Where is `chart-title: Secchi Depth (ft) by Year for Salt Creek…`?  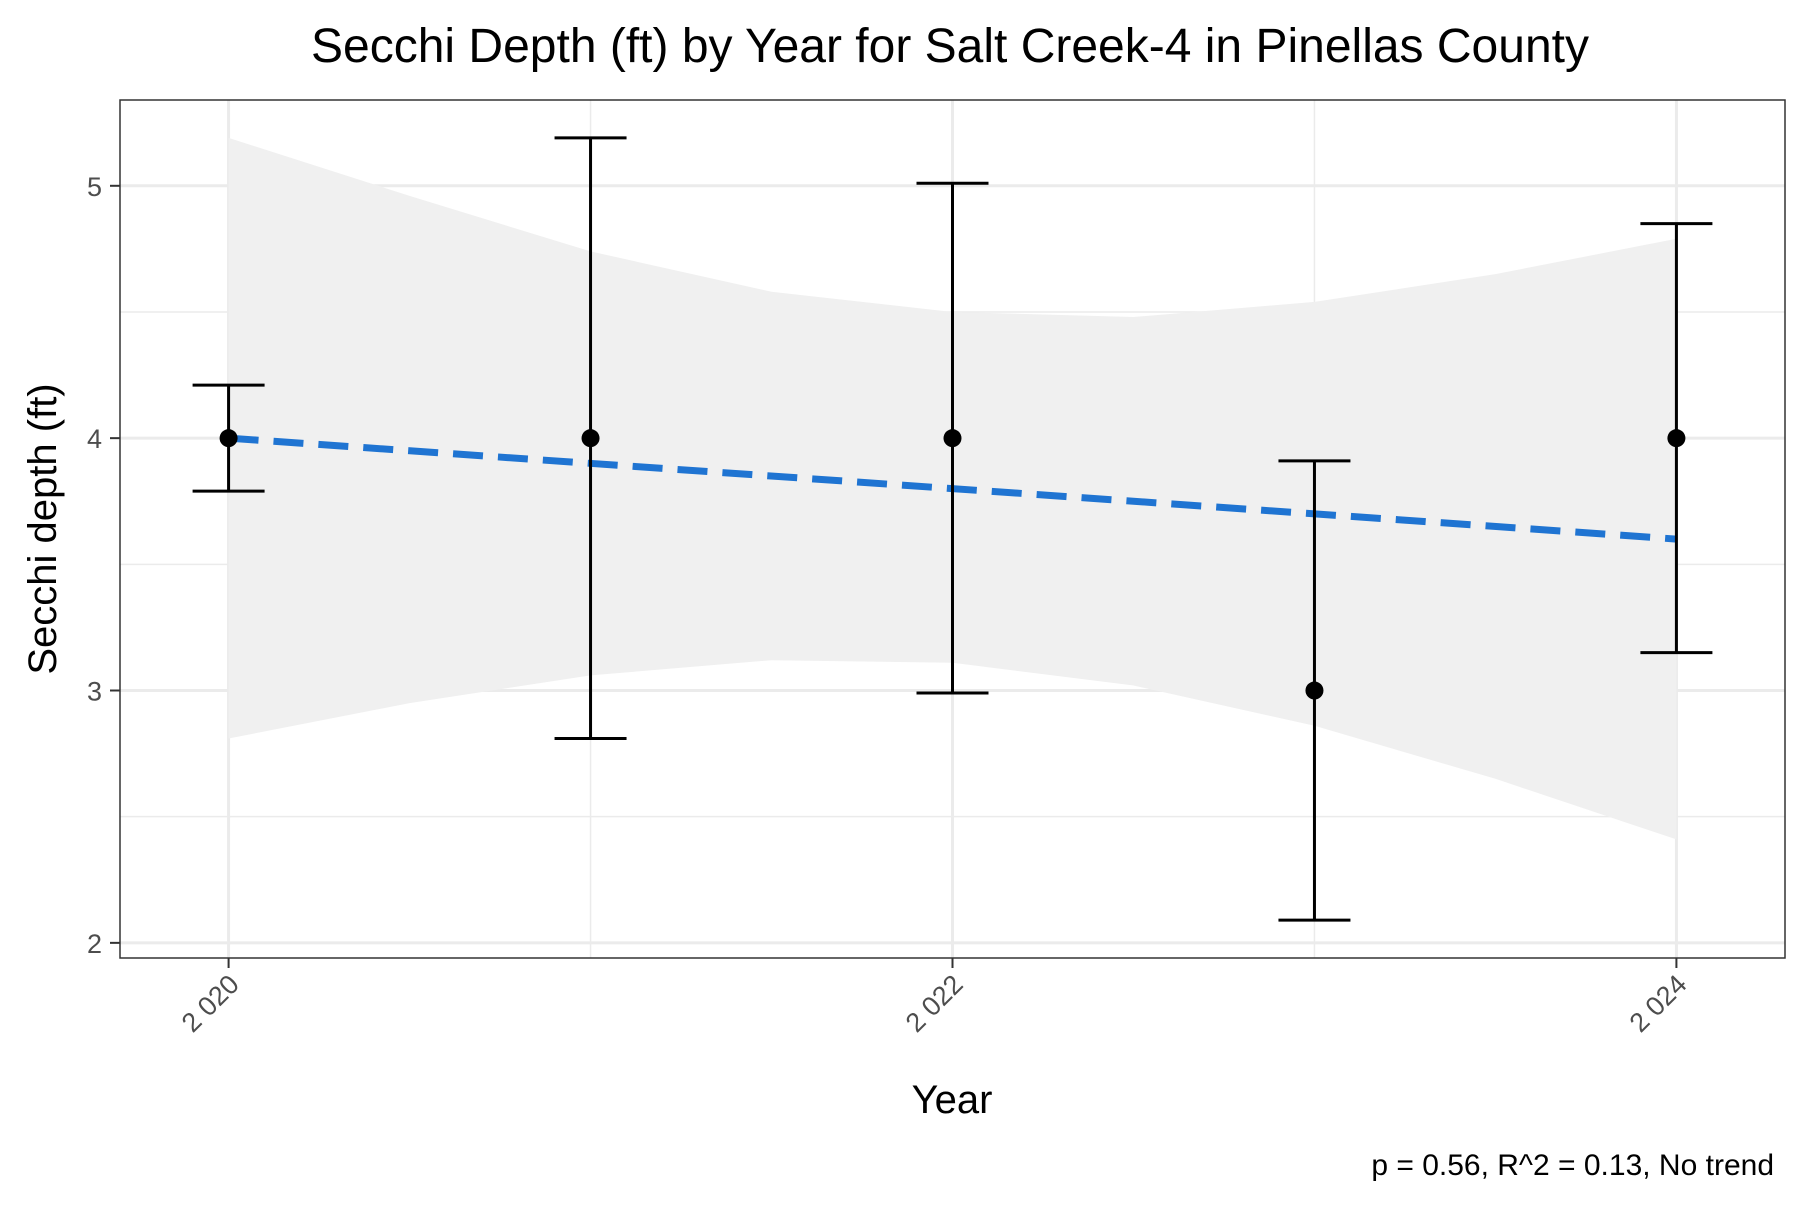 chart-title: Secchi Depth (ft) by Year for Salt Creek… is located at coordinates (950, 46).